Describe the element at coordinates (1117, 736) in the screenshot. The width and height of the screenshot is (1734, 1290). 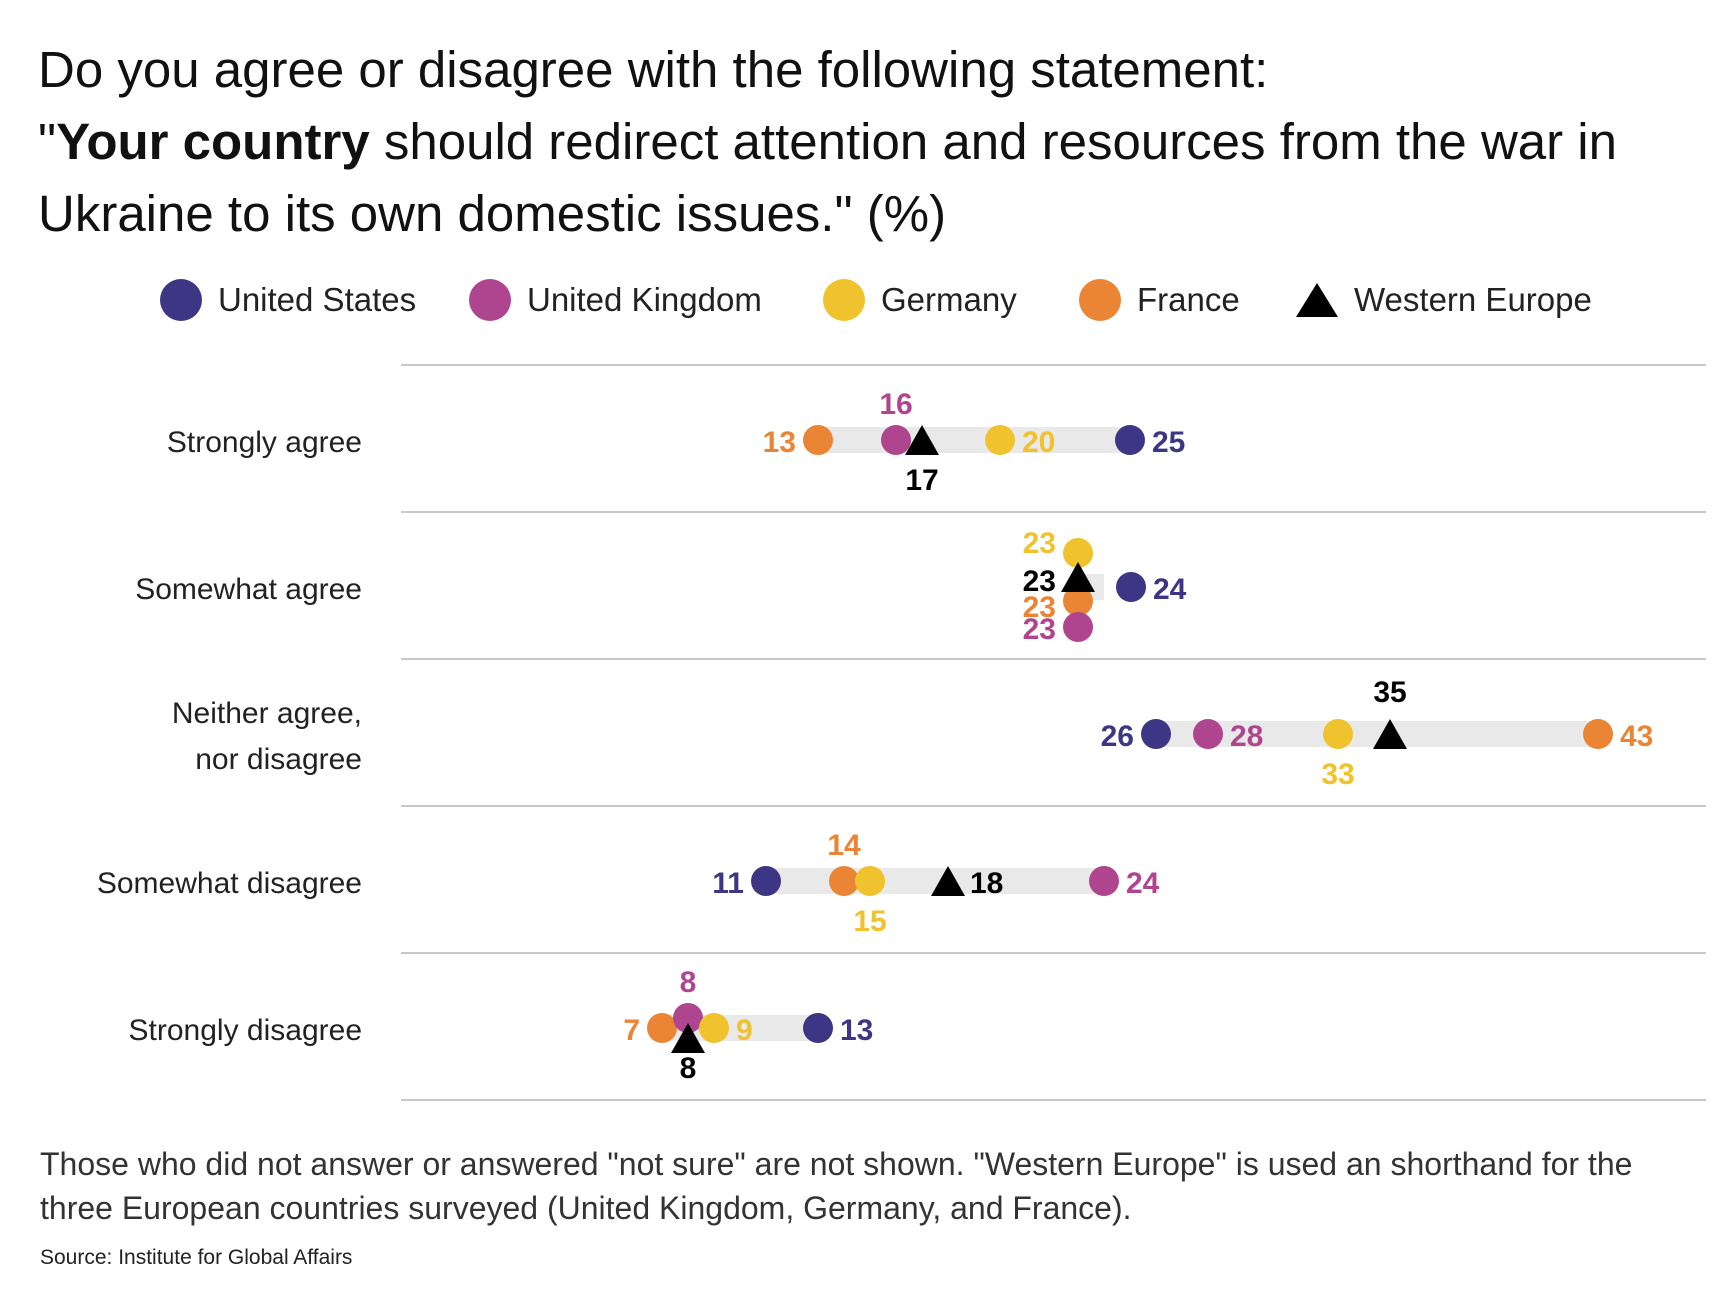
I see `united-states-value-label: 26` at that location.